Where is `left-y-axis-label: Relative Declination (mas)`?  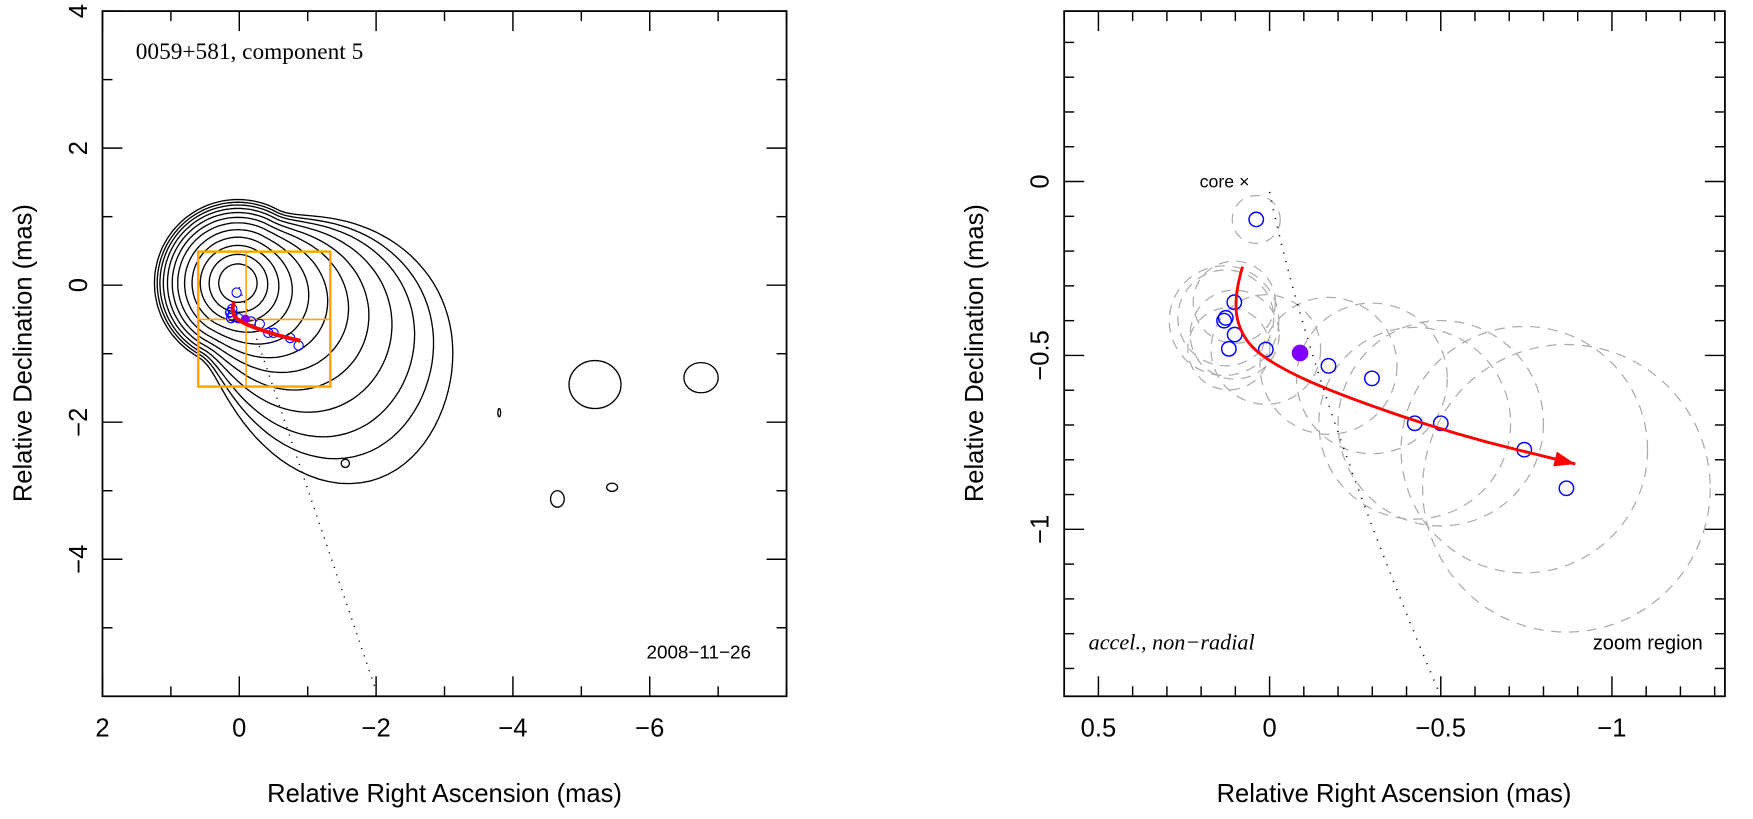
left-y-axis-label: Relative Declination (mas) is located at coordinates (23, 353).